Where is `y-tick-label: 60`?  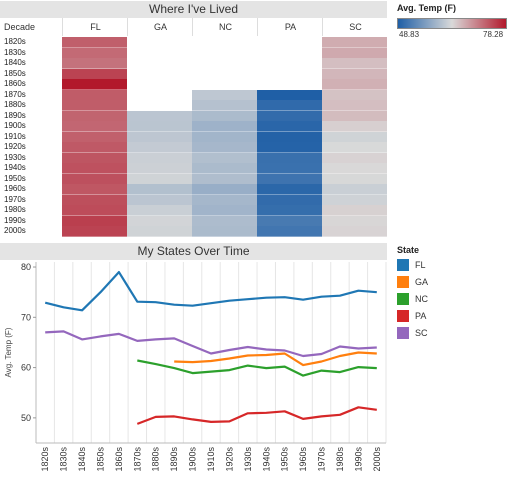
y-tick-label: 60 is located at coordinates (26, 368).